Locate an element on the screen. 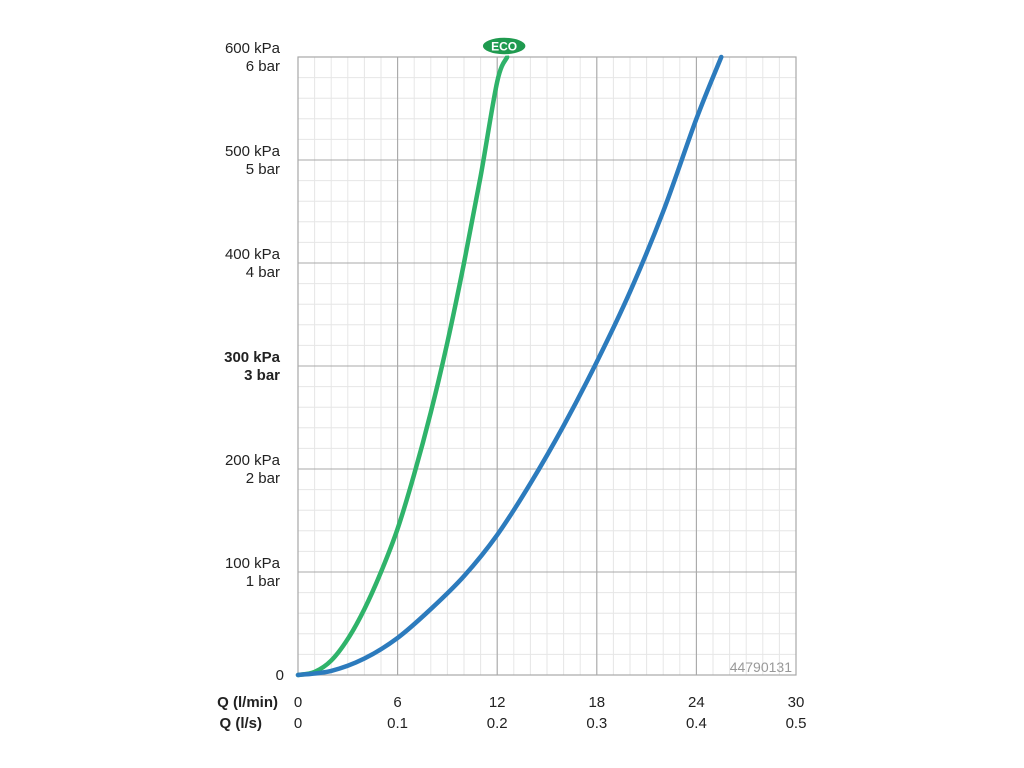 This screenshot has height=768, width=1024. product-code-label: 44790131 is located at coordinates (761, 667).